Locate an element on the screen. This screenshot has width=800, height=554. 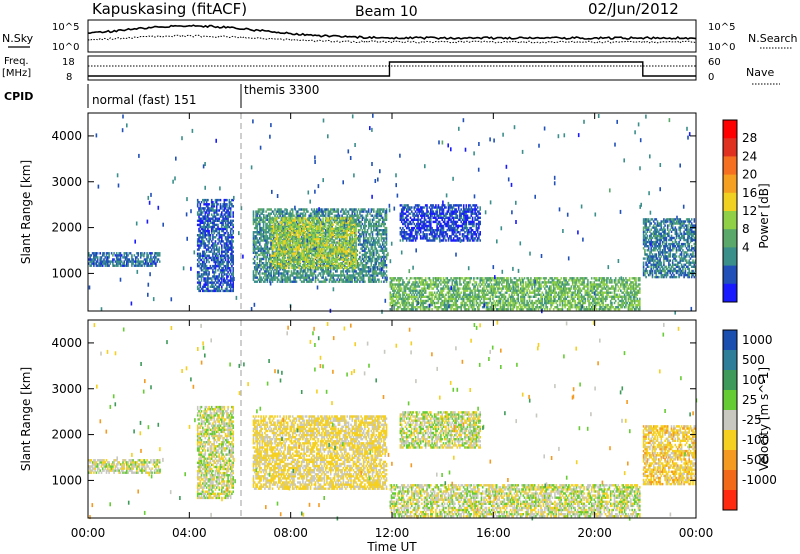
date-label: 02/Jun/2012 is located at coordinates (633, 9).